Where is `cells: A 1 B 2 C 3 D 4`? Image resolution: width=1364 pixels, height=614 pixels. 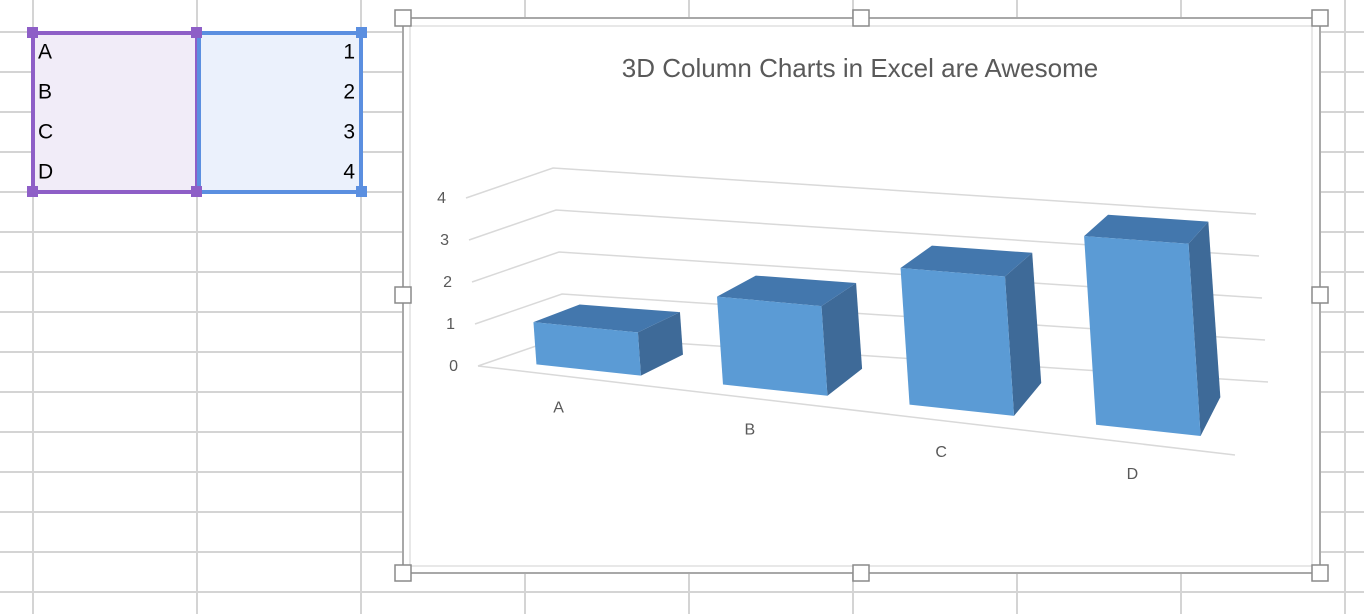 cells: A 1 B 2 C 3 D 4 is located at coordinates (196, 112).